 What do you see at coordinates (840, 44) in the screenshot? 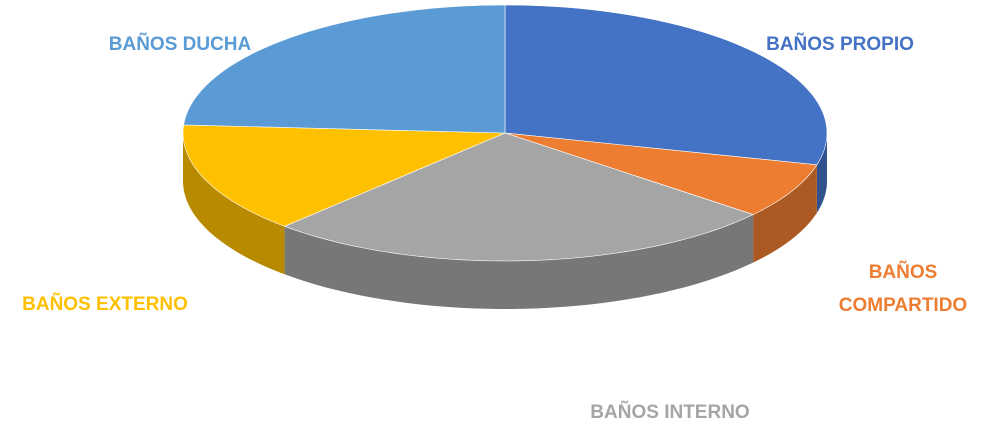
I see `slice-label: BAÑOS PROPIO` at bounding box center [840, 44].